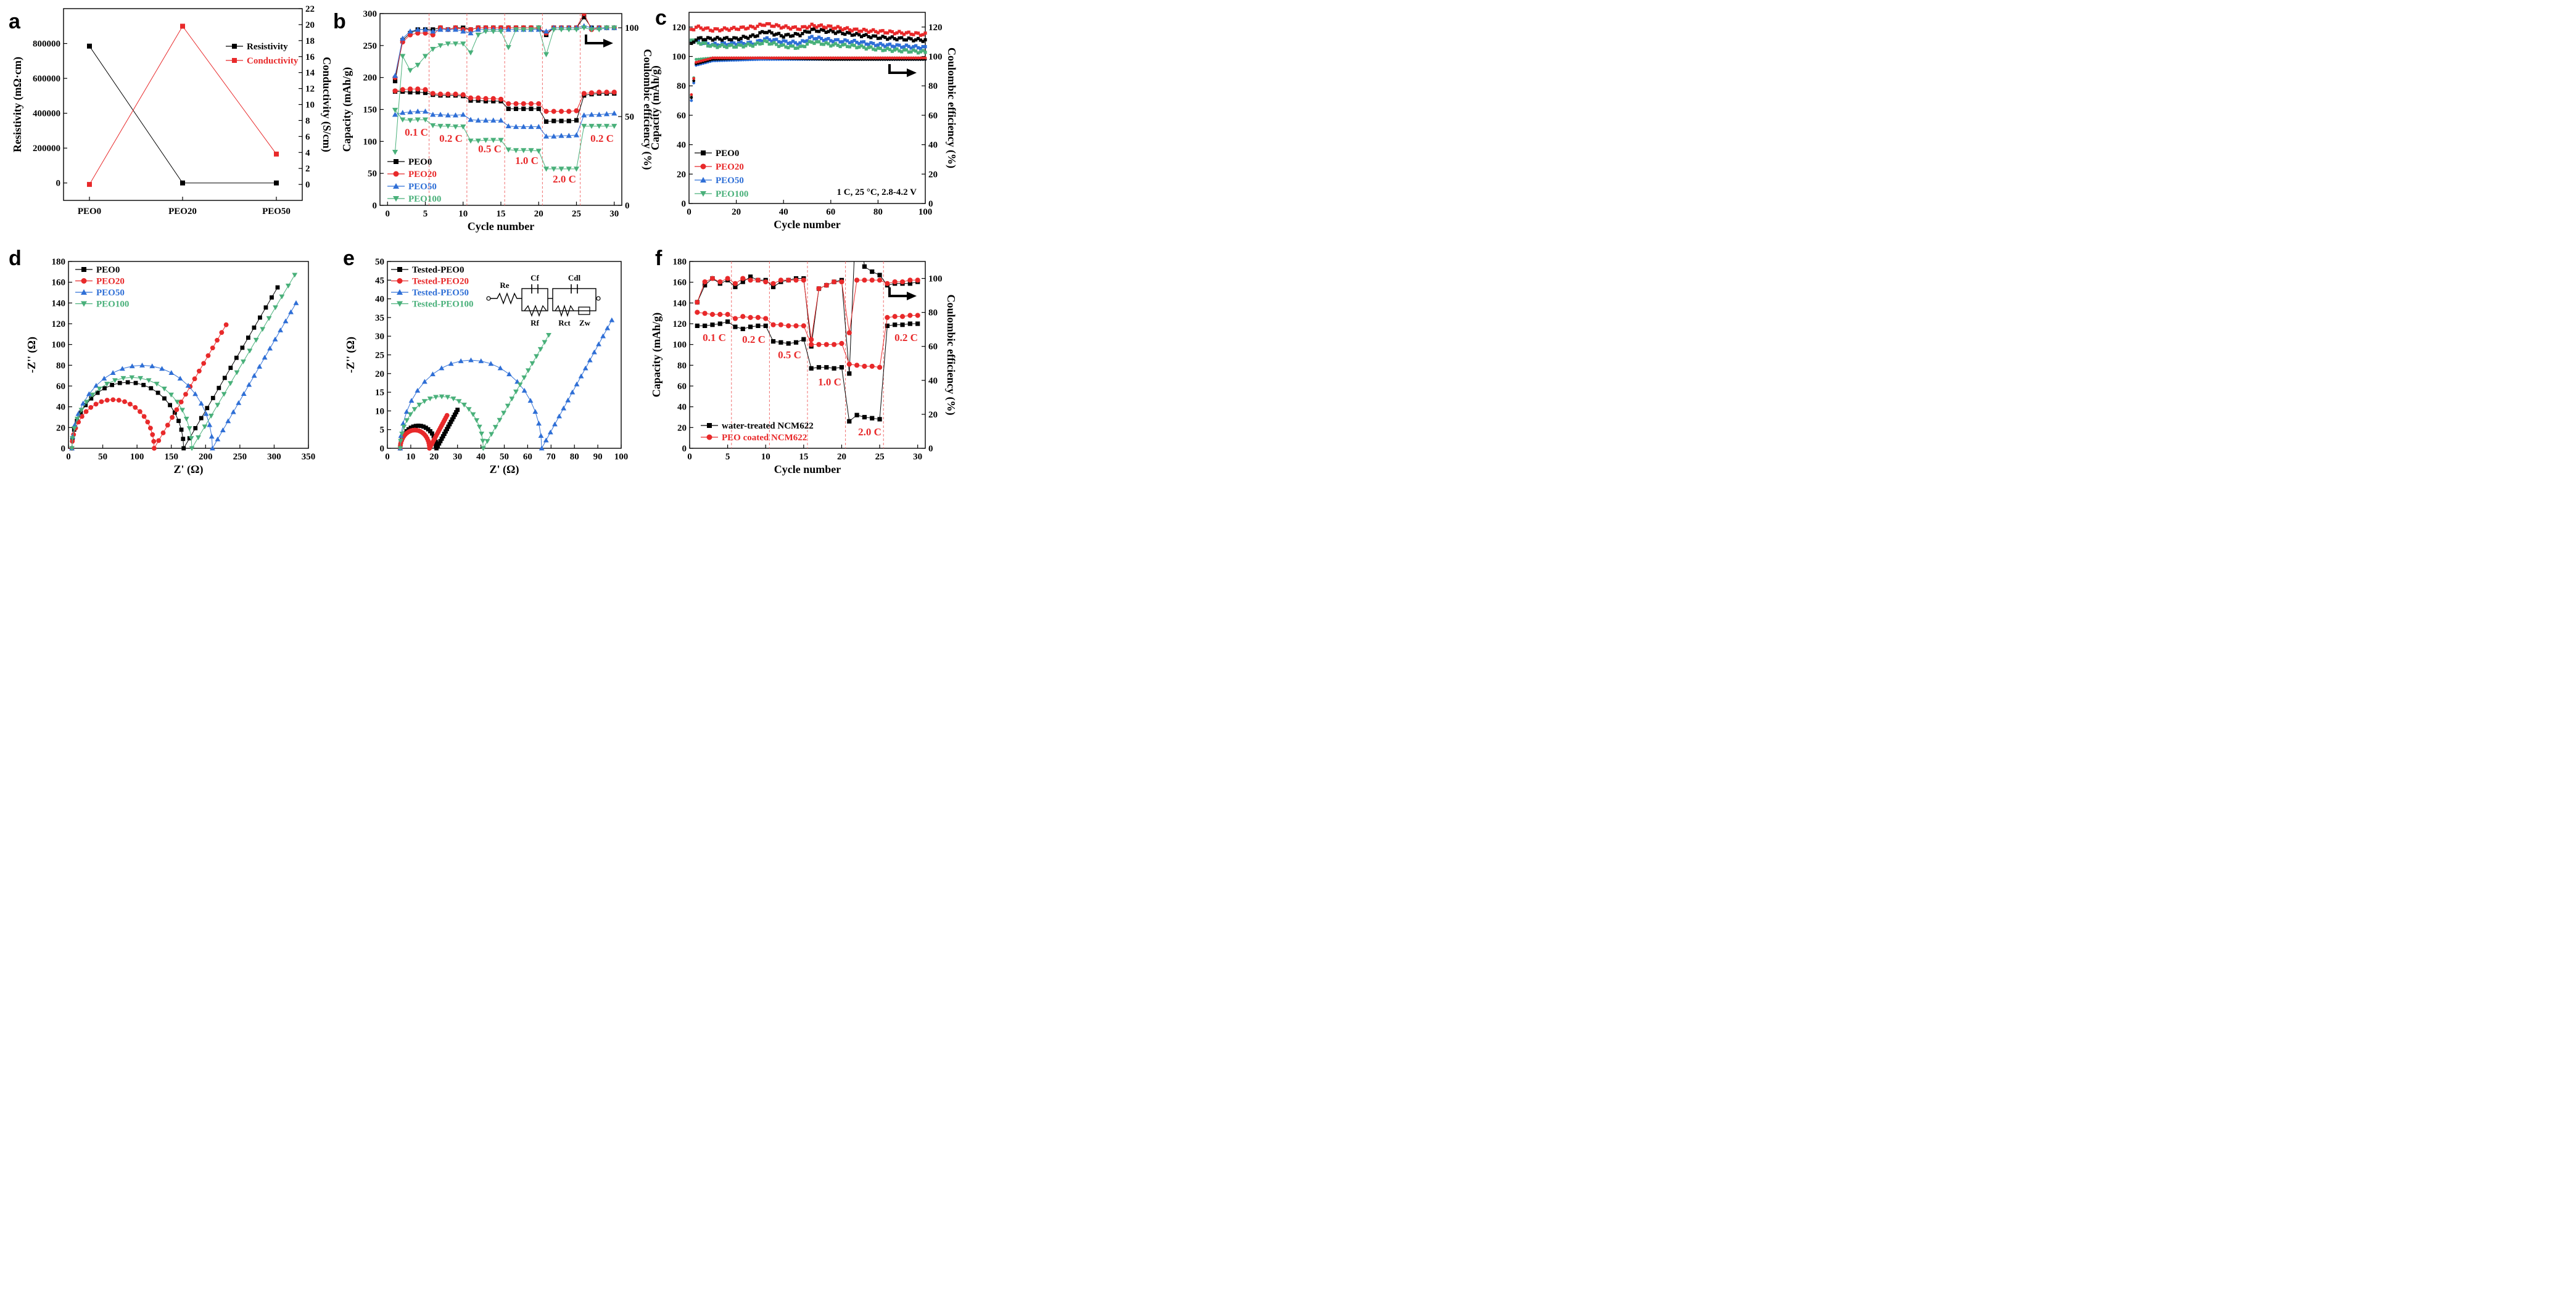 The image size is (2576, 1290). What do you see at coordinates (765, 457) in the screenshot?
I see `x-tick-label: 10` at bounding box center [765, 457].